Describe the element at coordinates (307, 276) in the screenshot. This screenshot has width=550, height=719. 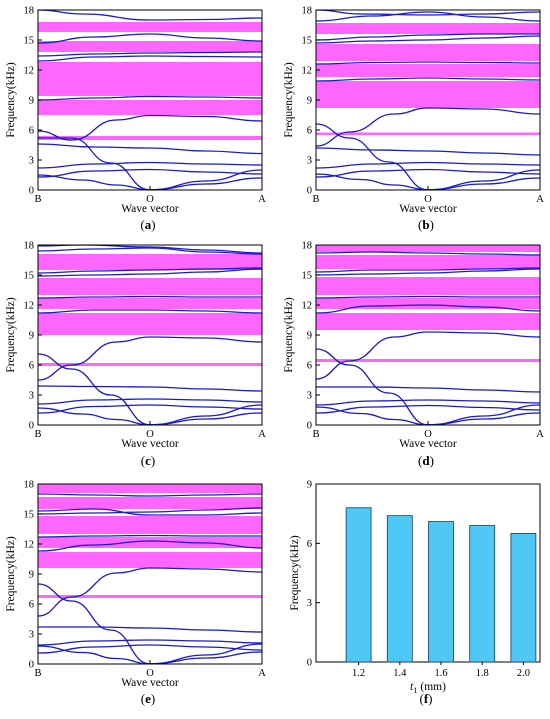
I see `y-tick-label: 15` at that location.